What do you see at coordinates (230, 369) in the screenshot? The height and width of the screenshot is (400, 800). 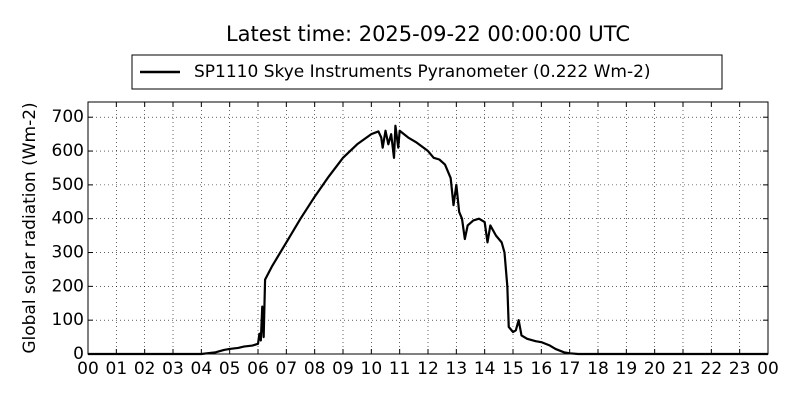 I see `x-tick-label: 05` at bounding box center [230, 369].